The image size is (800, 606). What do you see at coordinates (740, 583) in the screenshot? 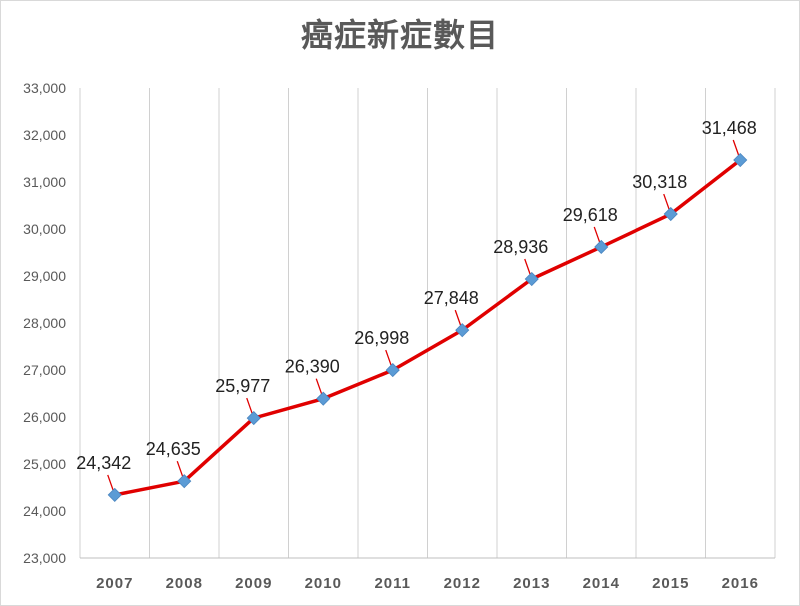
I see `x-tick-label: 2016` at bounding box center [740, 583].